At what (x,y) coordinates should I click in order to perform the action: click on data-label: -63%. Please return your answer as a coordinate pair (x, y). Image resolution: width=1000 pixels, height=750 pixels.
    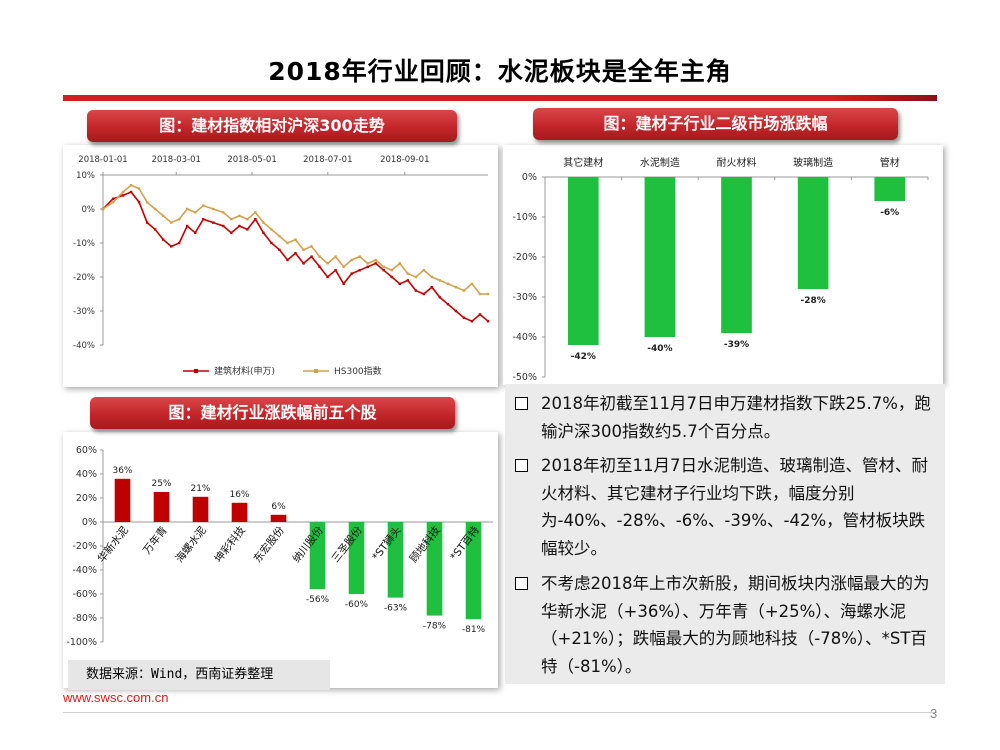
    Looking at the image, I should click on (396, 609).